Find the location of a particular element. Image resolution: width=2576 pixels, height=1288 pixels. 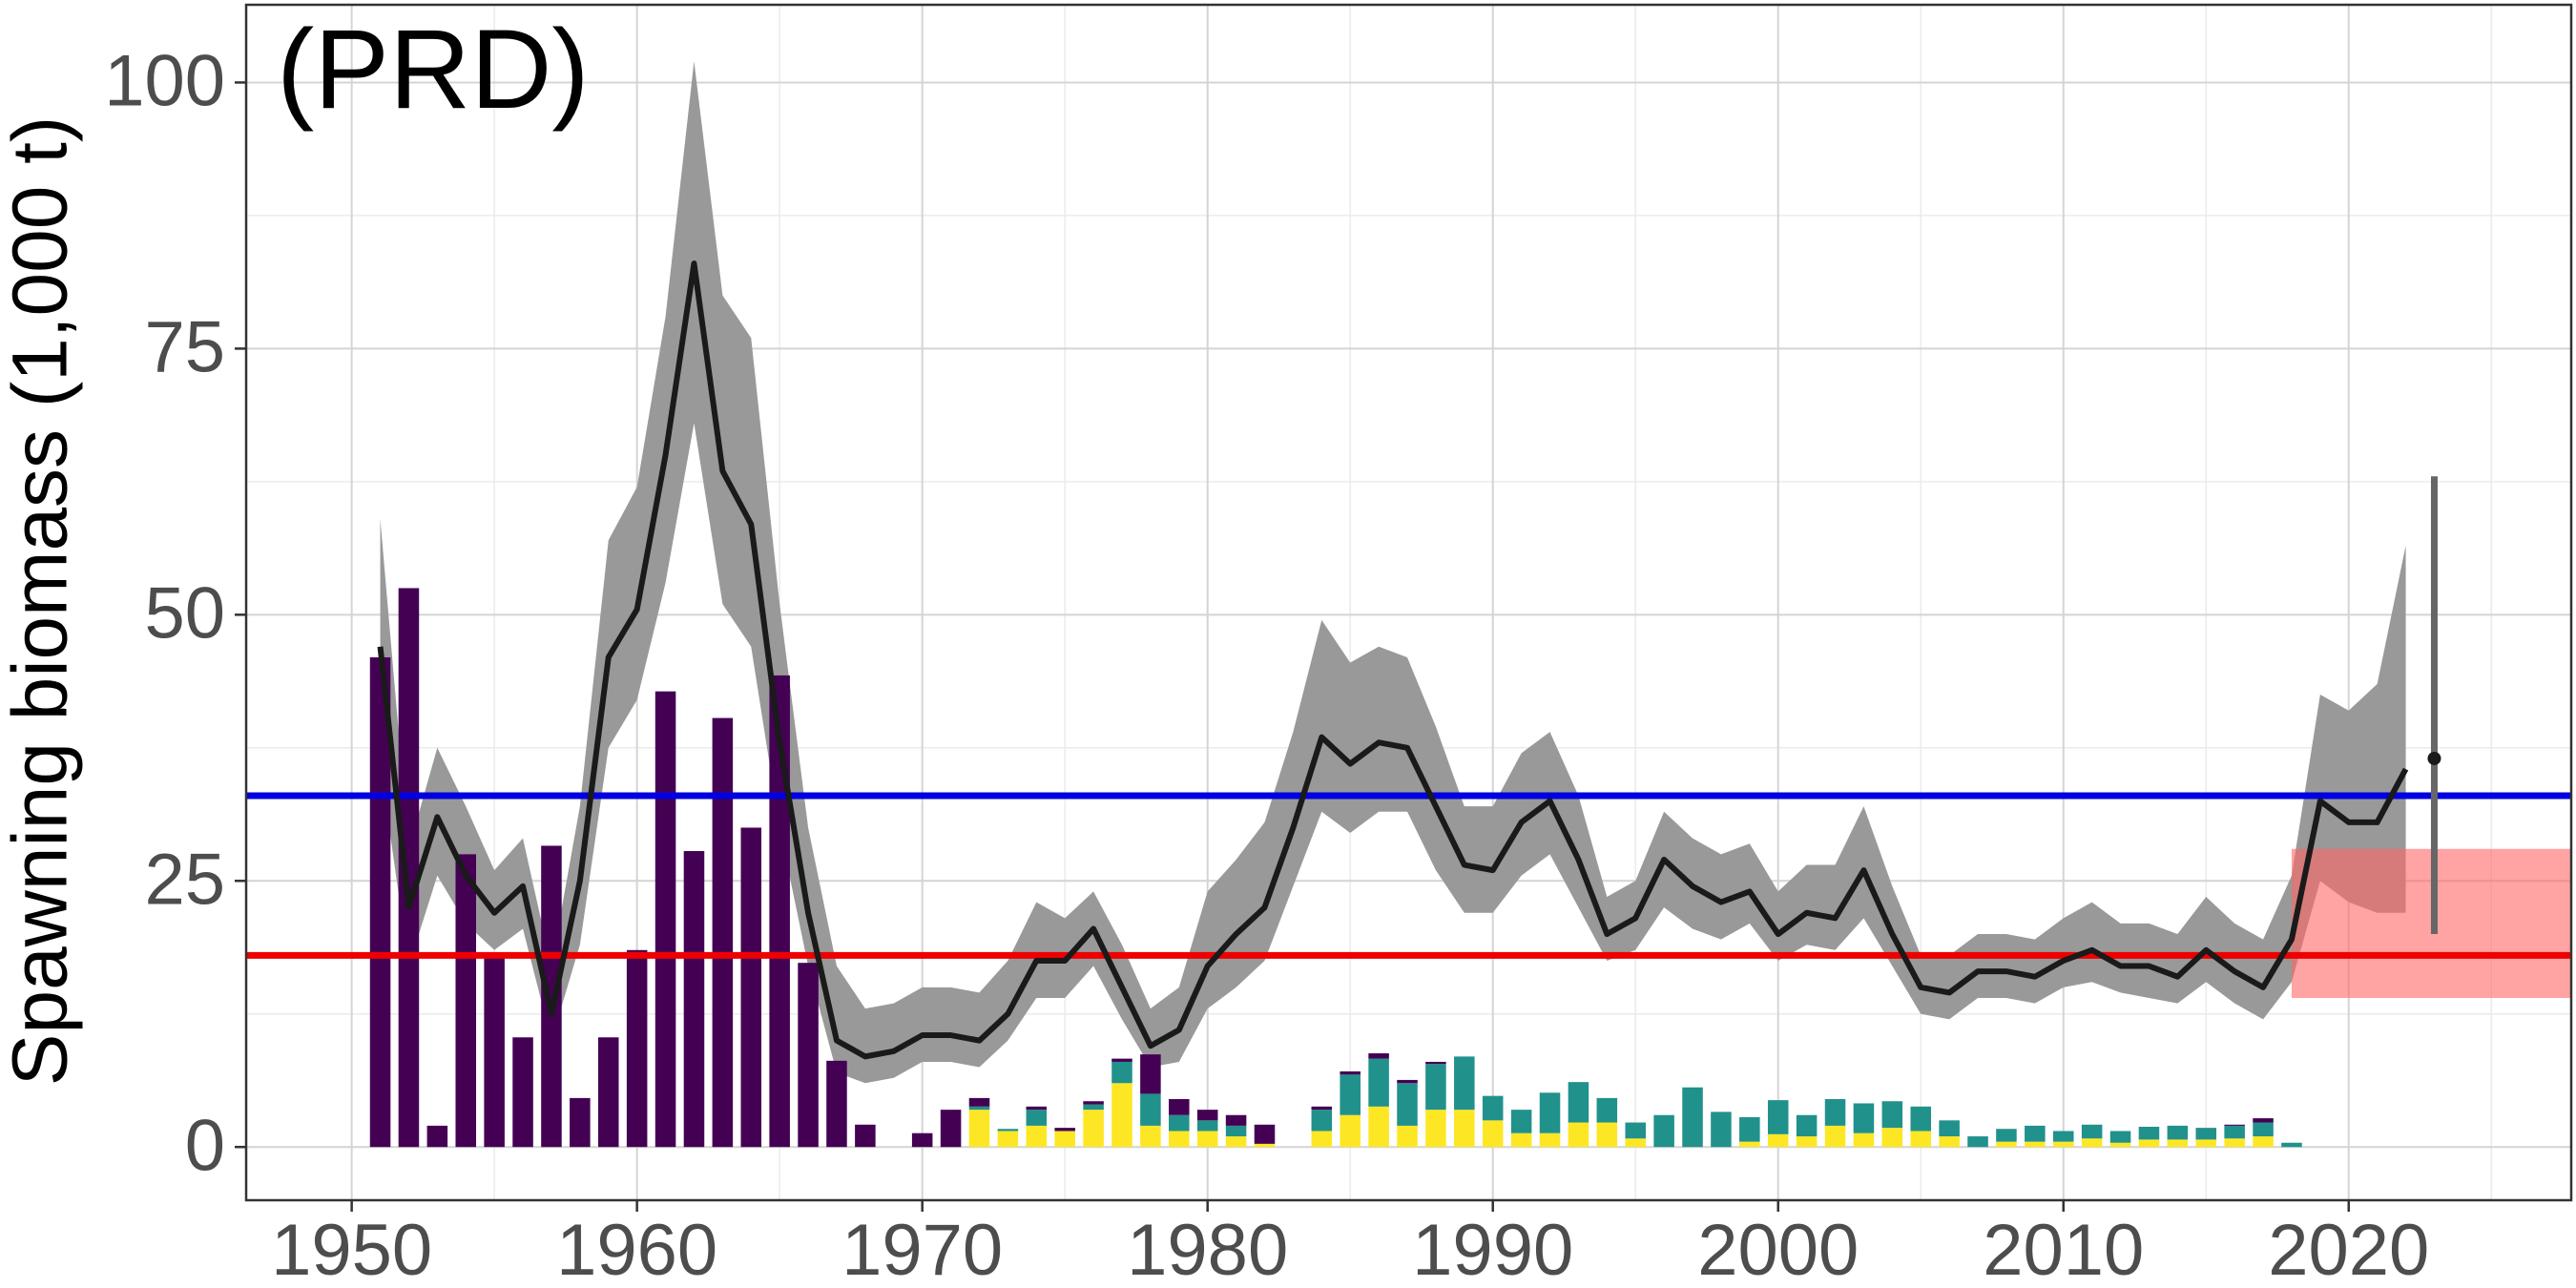

projection-point is located at coordinates (2434, 758).